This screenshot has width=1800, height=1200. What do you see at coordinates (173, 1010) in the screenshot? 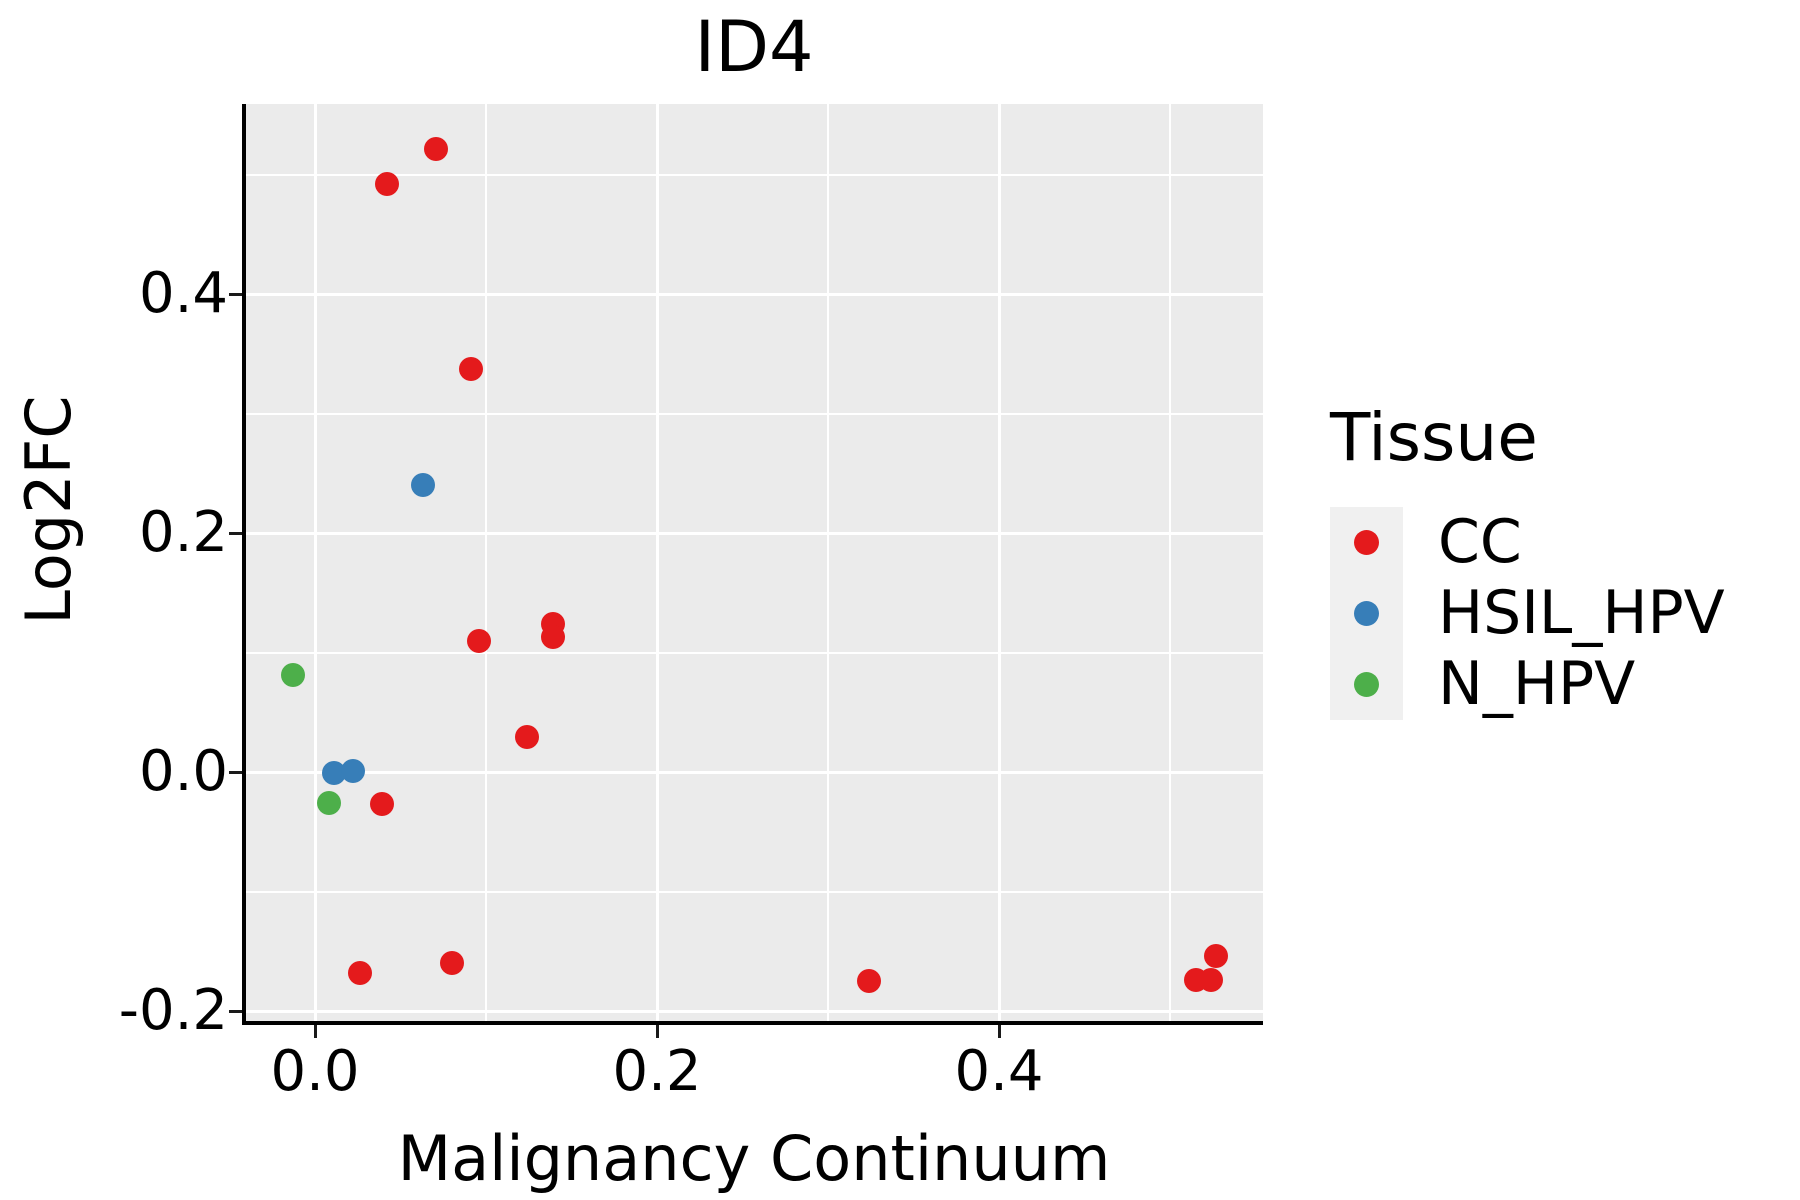
I see `y-tick-label: -0.2` at bounding box center [173, 1010].